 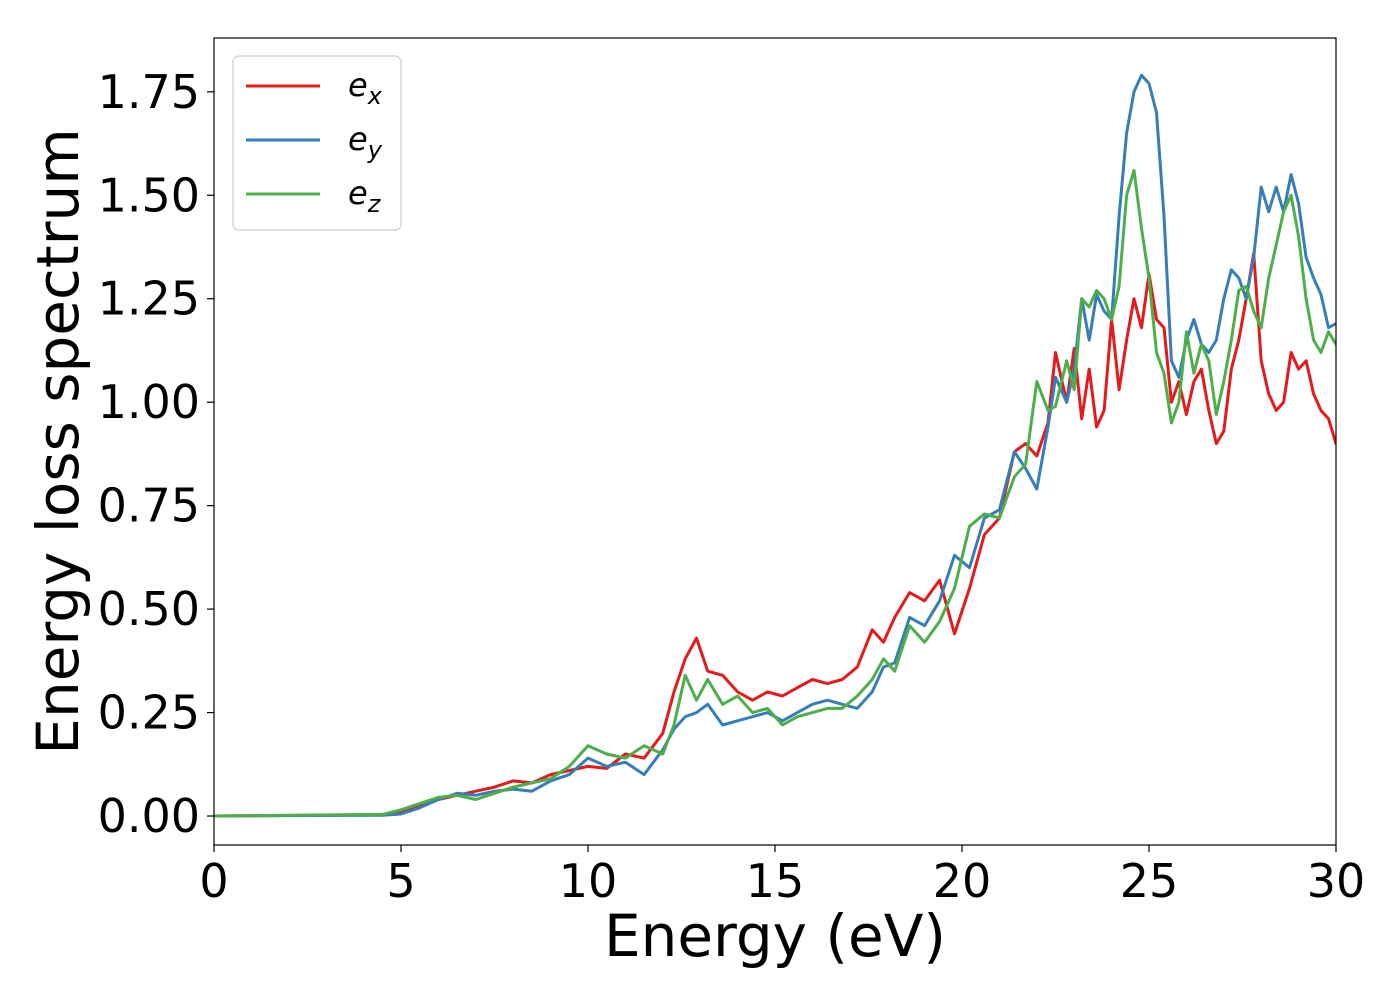 I want to click on x-axis-title: Energy (eV), so click(x=775, y=936).